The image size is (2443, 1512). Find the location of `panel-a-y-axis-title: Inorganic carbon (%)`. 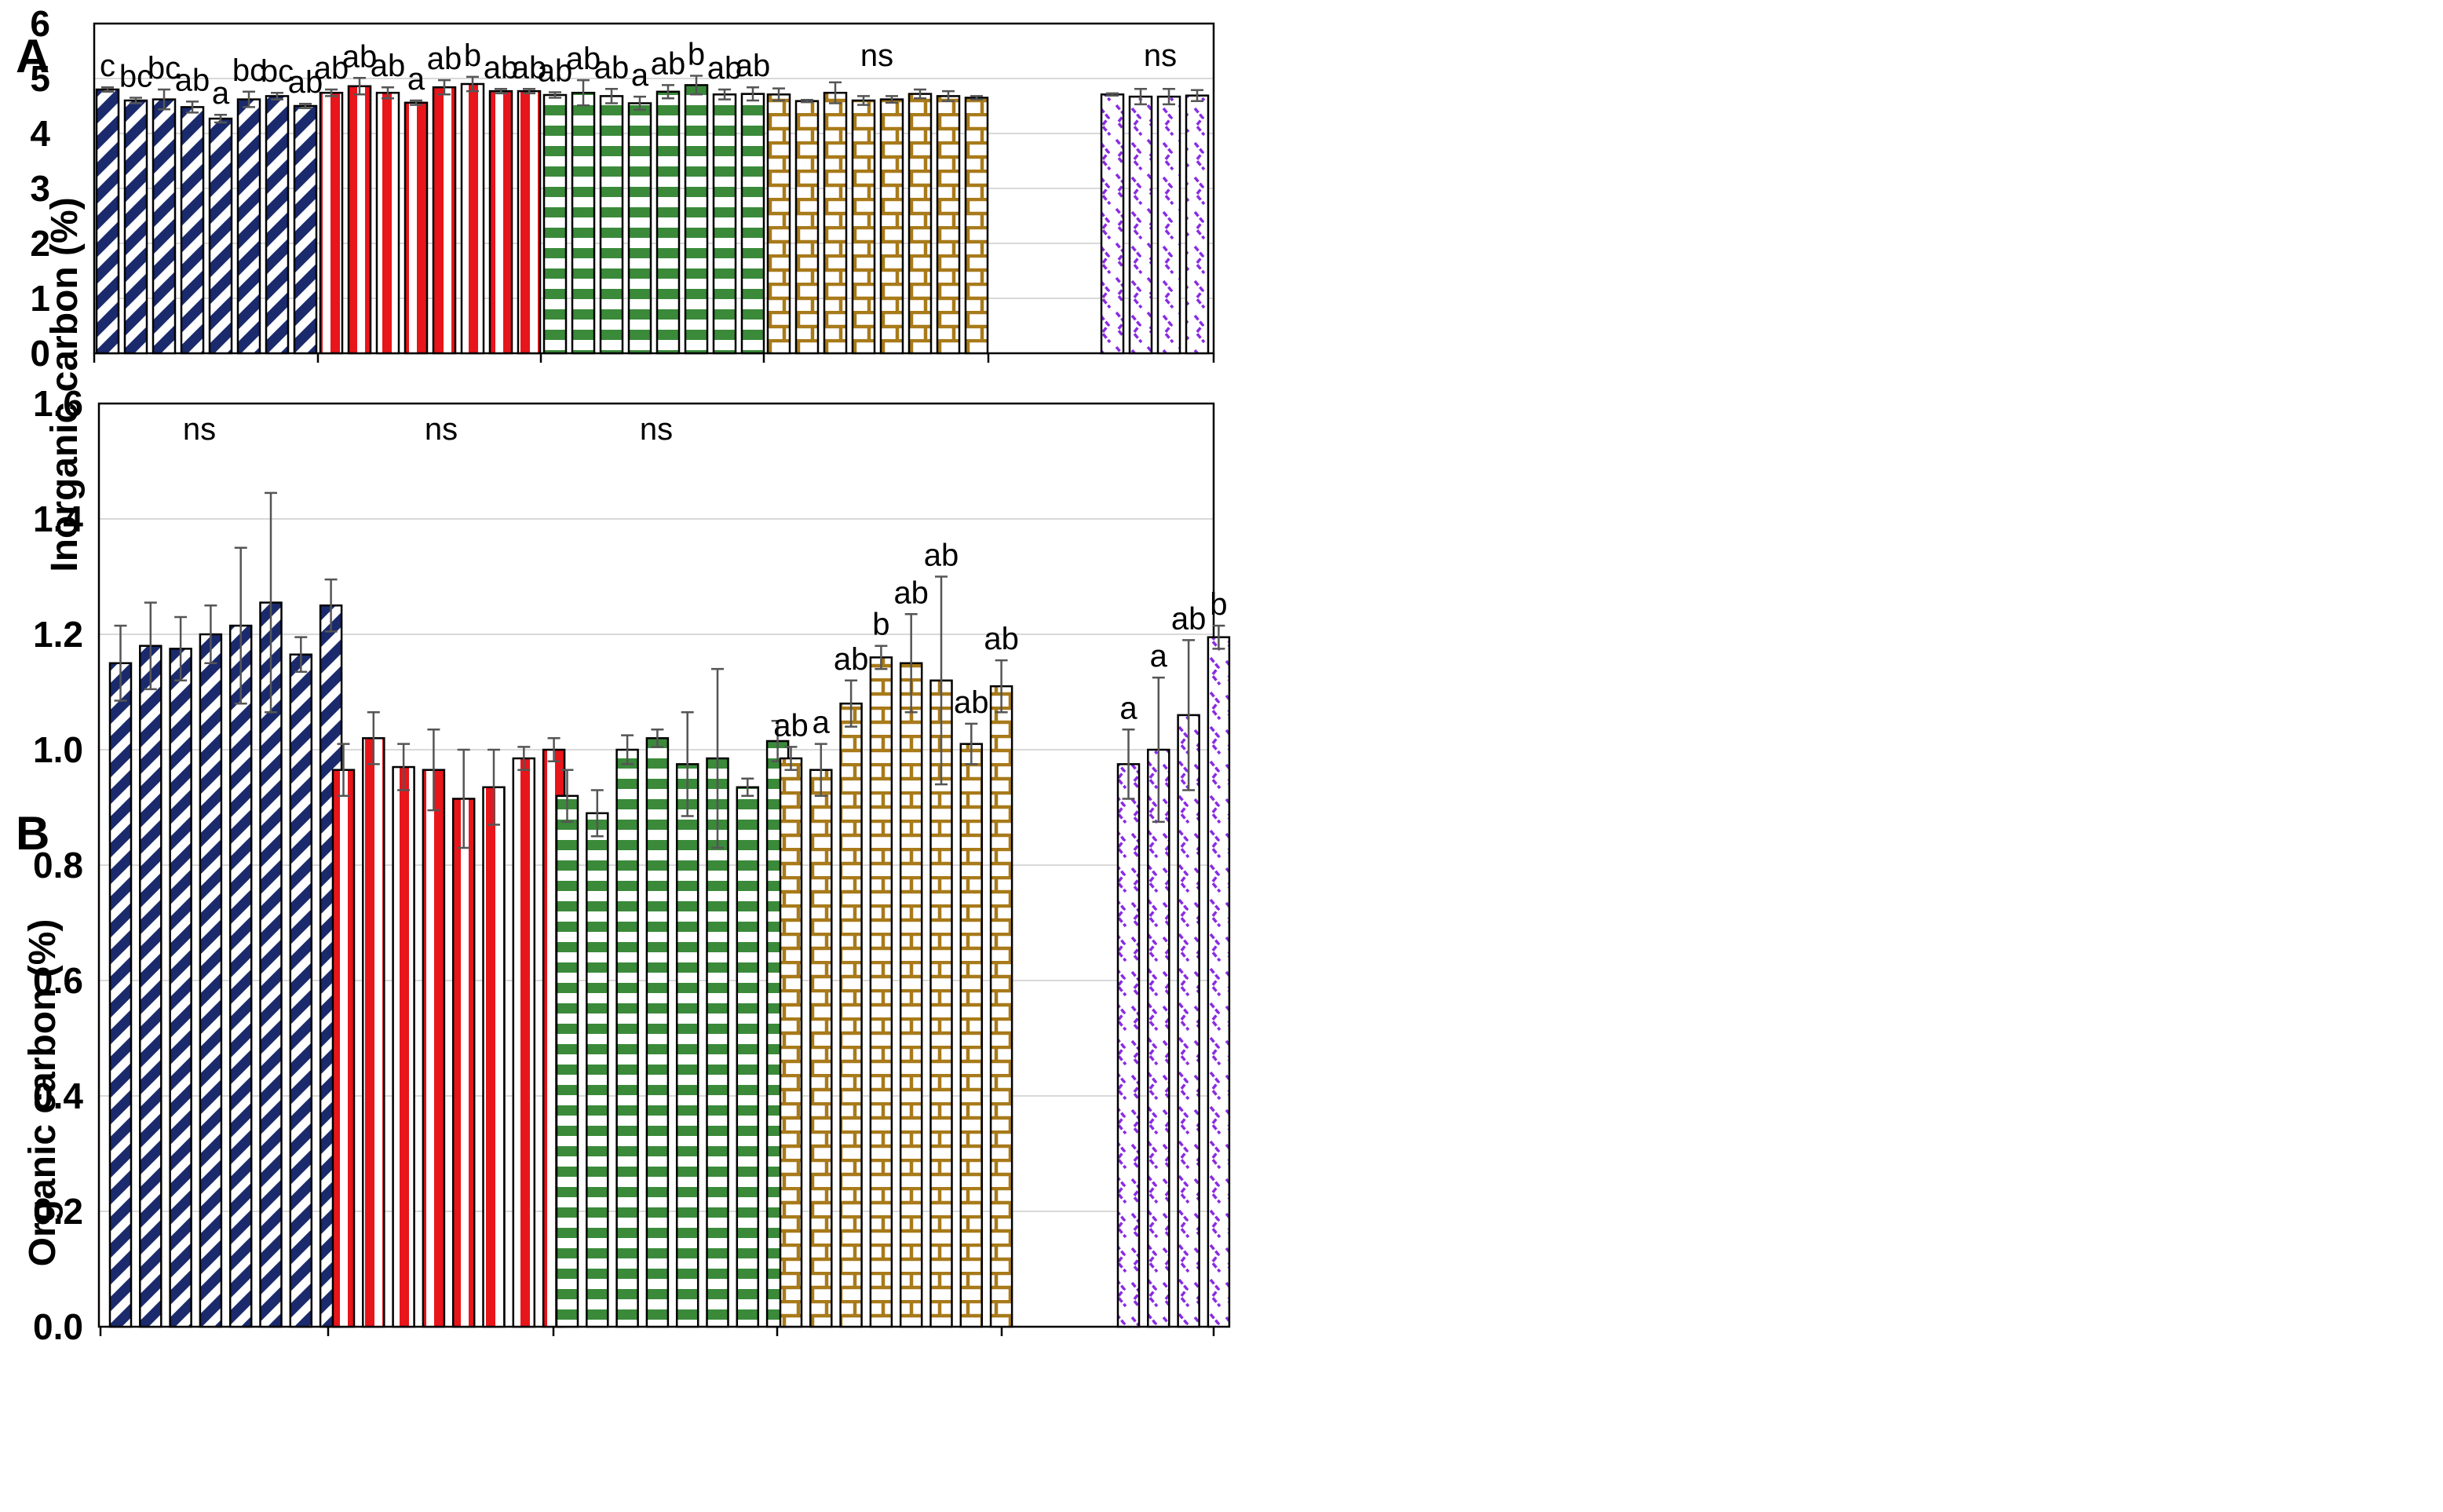

panel-a-y-axis-title: Inorganic carbon (%) is located at coordinates (65, 384).